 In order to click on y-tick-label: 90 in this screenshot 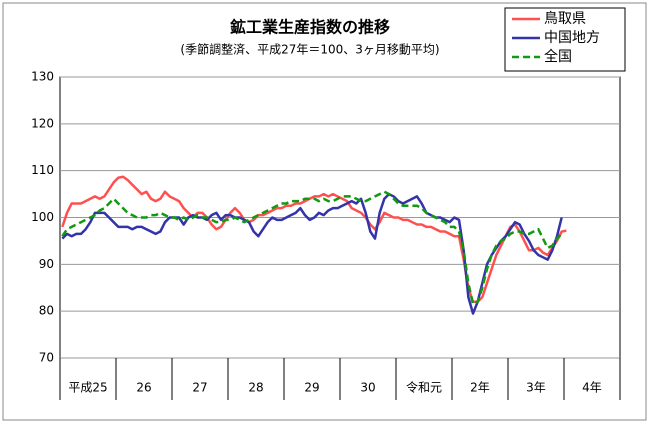, I will do `click(46, 264)`.